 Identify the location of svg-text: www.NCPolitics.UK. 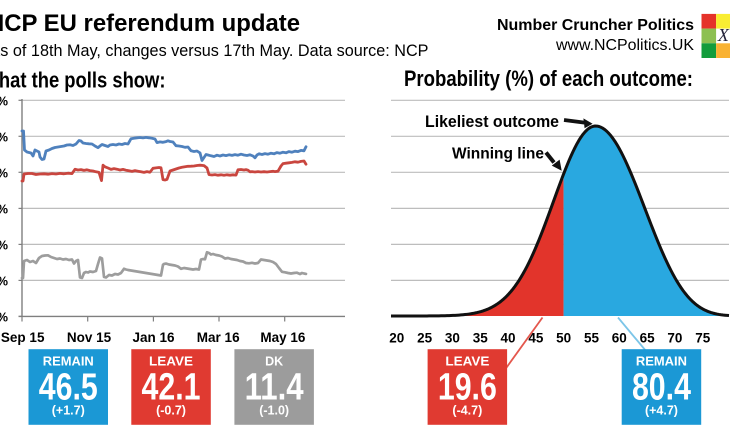
(624, 45).